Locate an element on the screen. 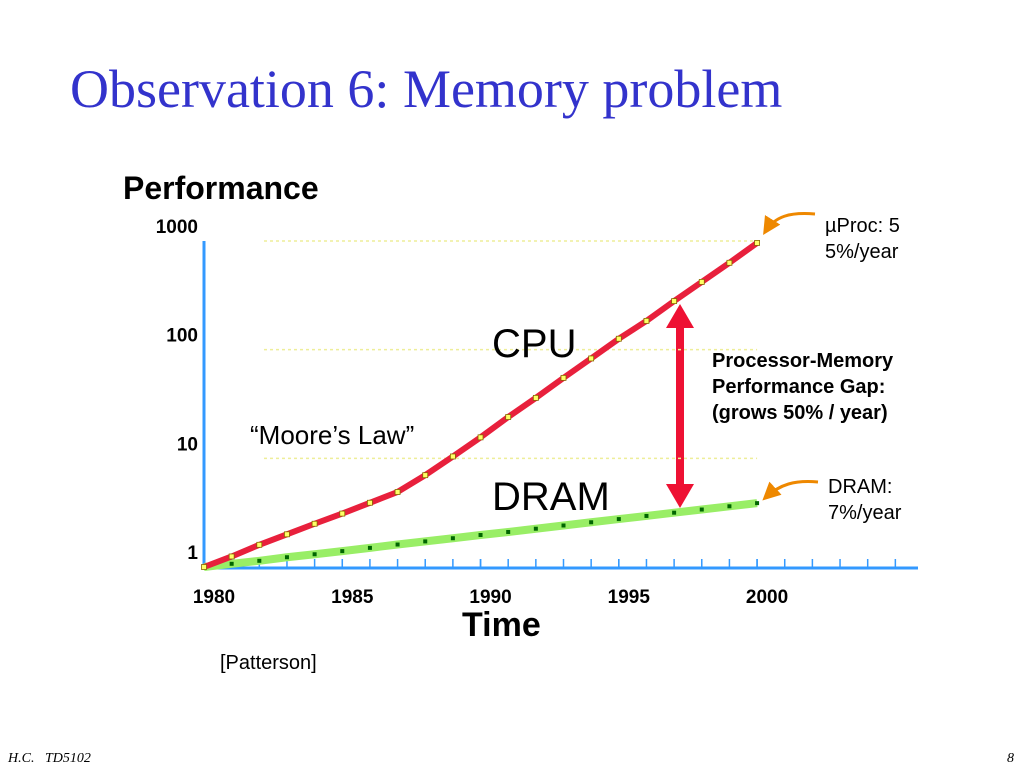 The height and width of the screenshot is (768, 1024). annotation: “Moore’s Law” is located at coordinates (332, 435).